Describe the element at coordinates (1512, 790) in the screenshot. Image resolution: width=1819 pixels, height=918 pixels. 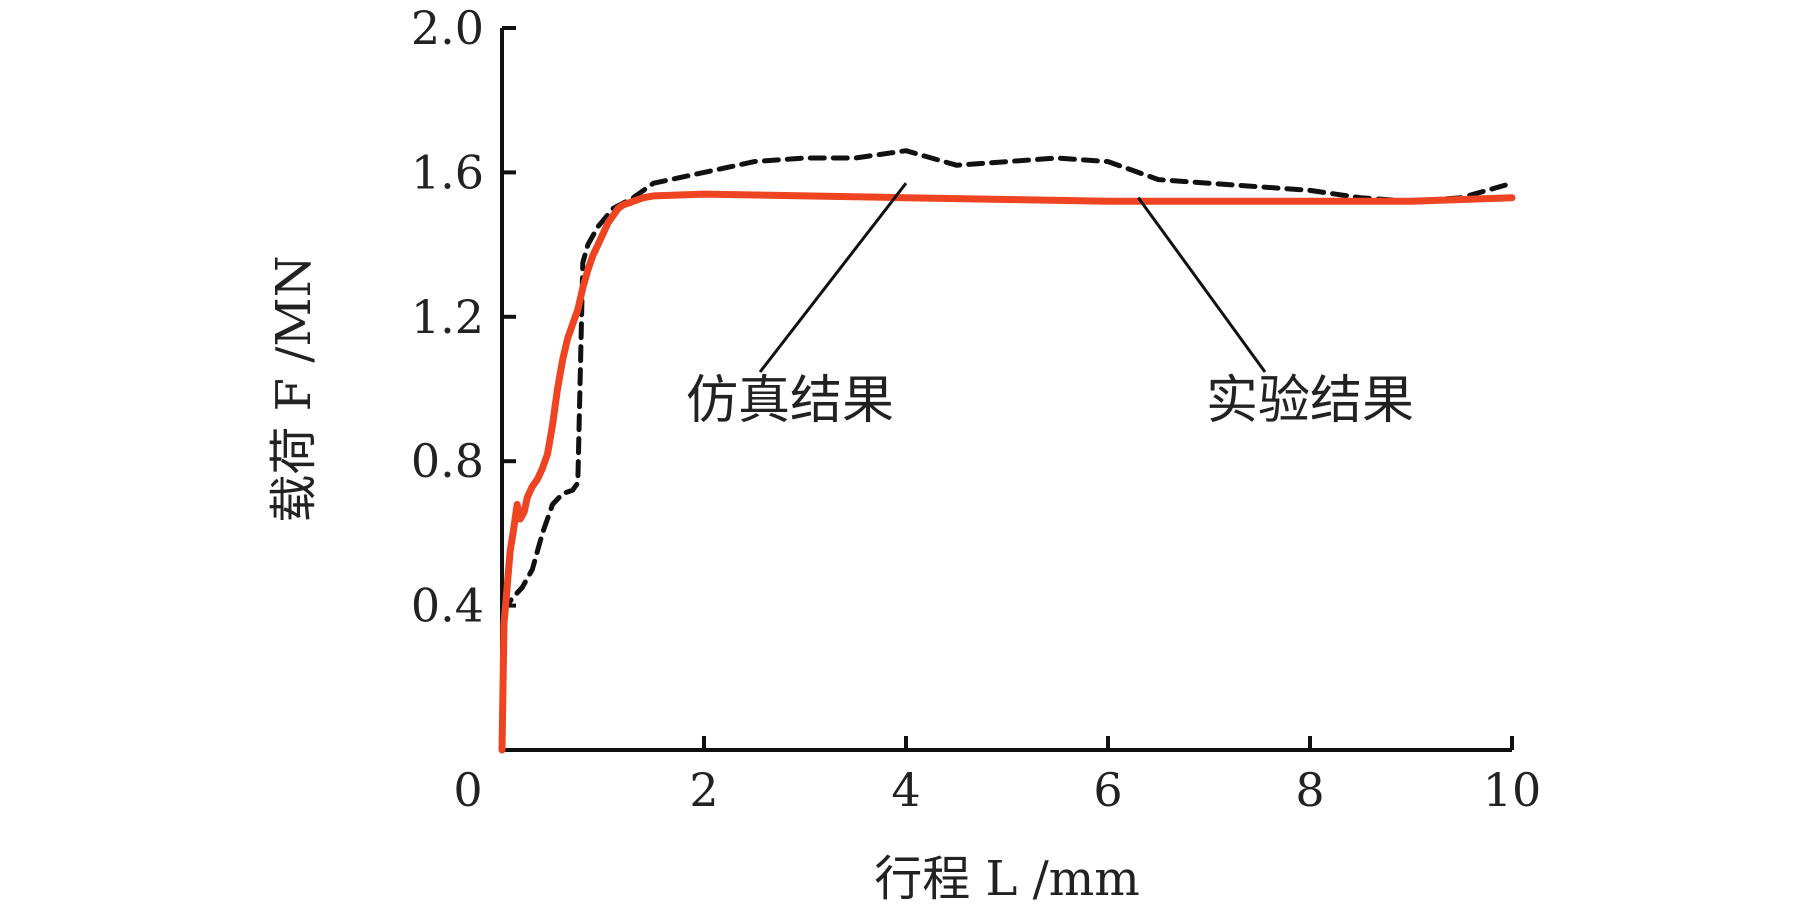
I see `x-tick-label: 10` at that location.